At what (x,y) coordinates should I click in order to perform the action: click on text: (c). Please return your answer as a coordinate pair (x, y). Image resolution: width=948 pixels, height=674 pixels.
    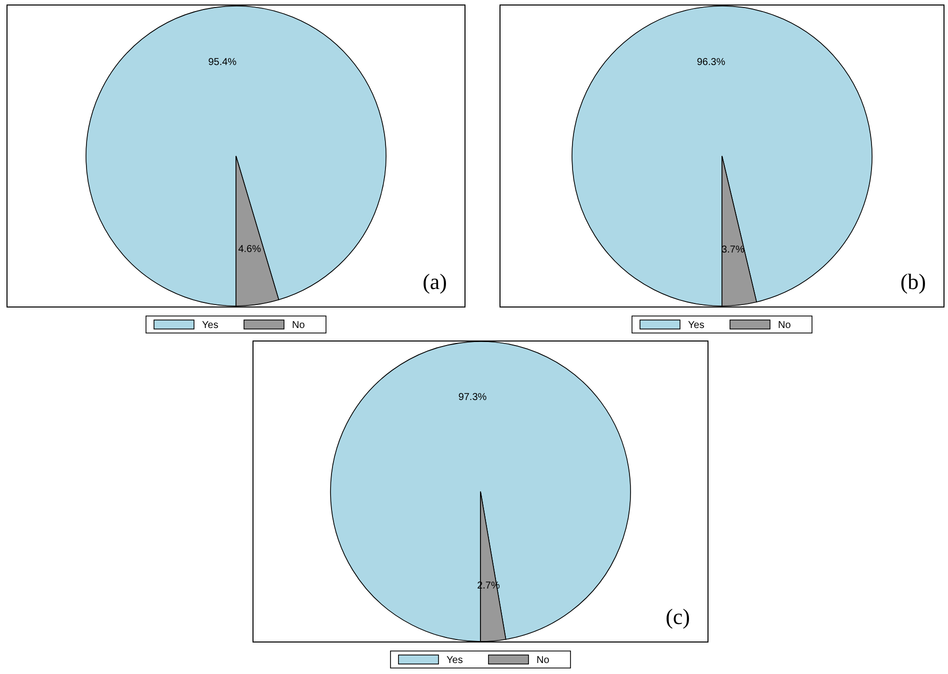
    Looking at the image, I should click on (678, 616).